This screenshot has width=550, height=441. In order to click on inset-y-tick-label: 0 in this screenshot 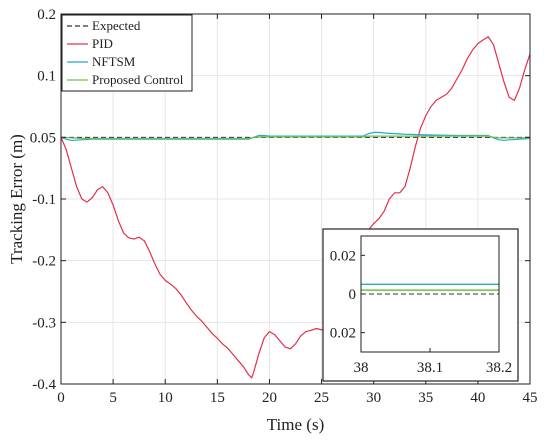, I will do `click(353, 295)`.